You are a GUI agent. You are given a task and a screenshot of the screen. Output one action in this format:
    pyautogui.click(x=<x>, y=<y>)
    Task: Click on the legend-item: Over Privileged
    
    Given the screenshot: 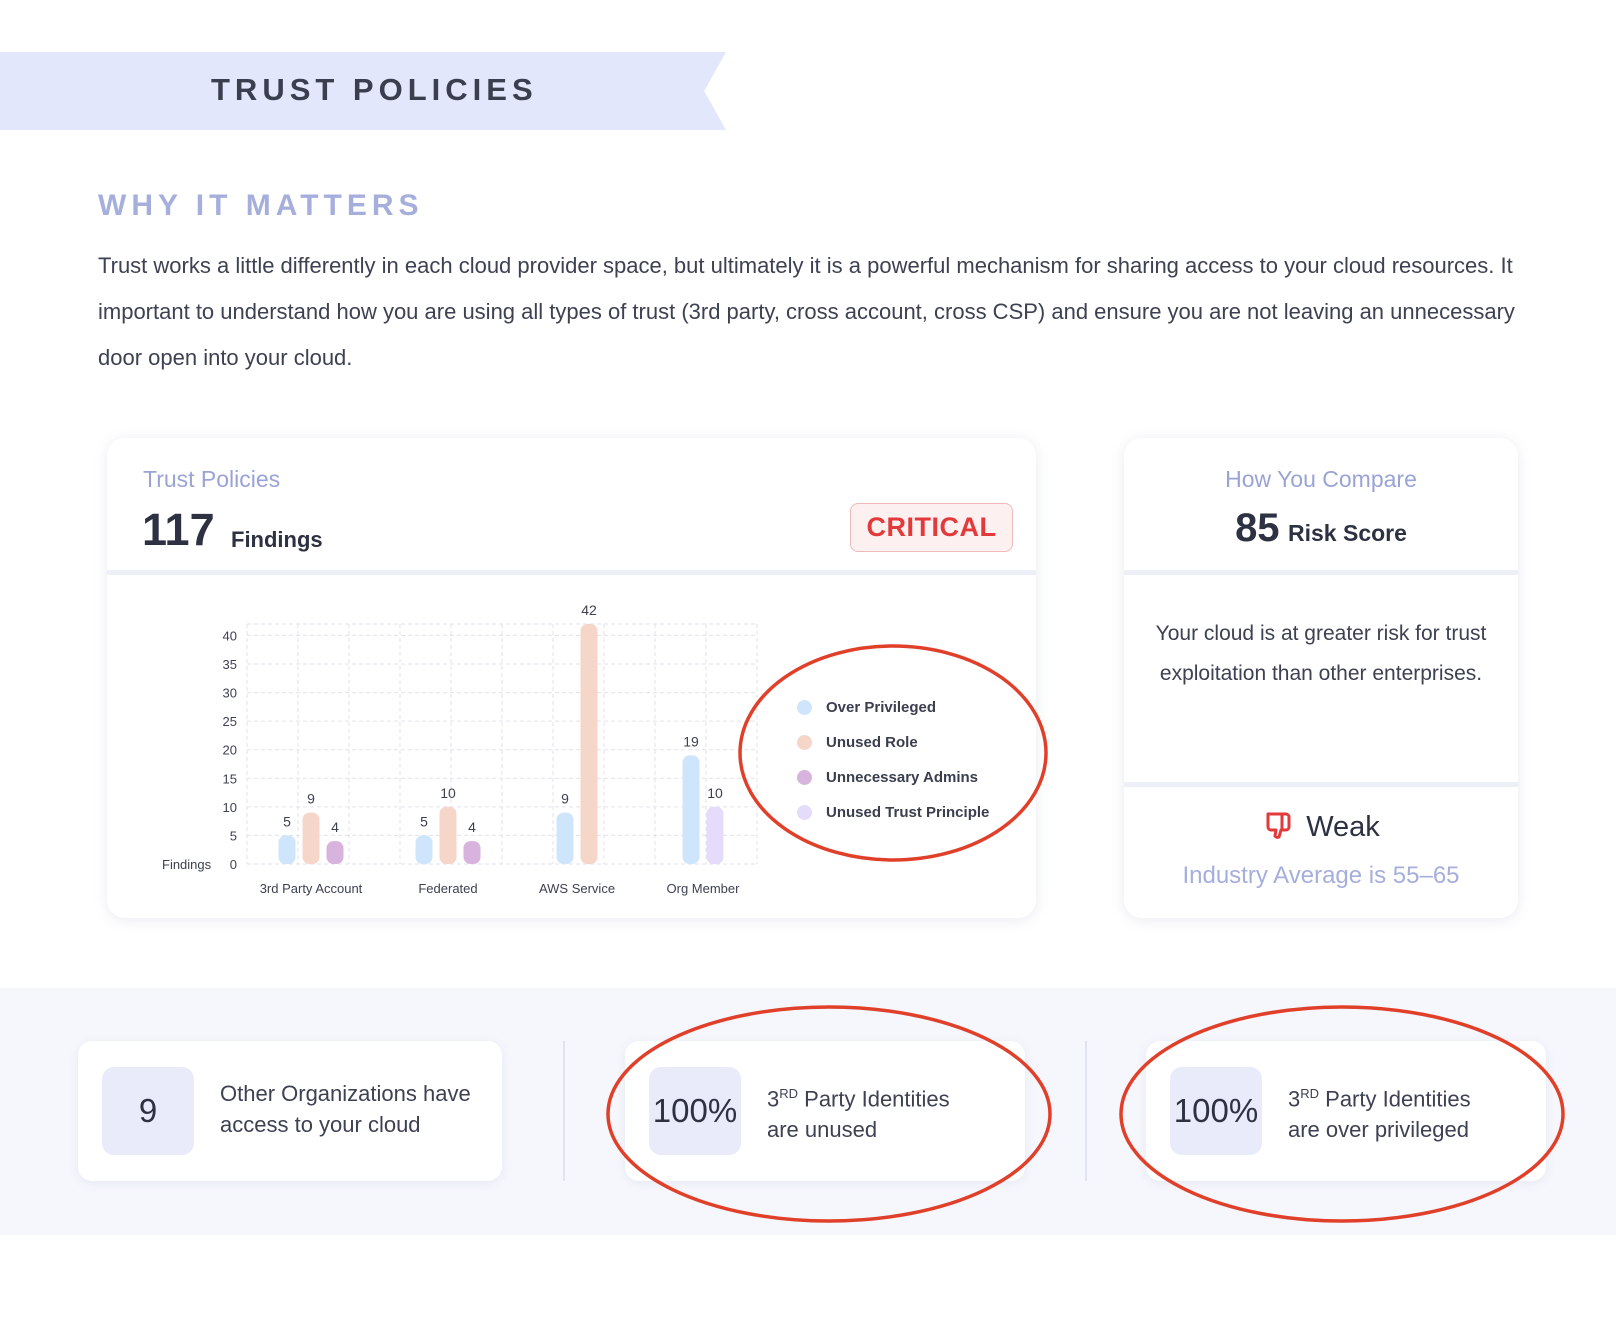 What is the action you would take?
    pyautogui.click(x=893, y=707)
    